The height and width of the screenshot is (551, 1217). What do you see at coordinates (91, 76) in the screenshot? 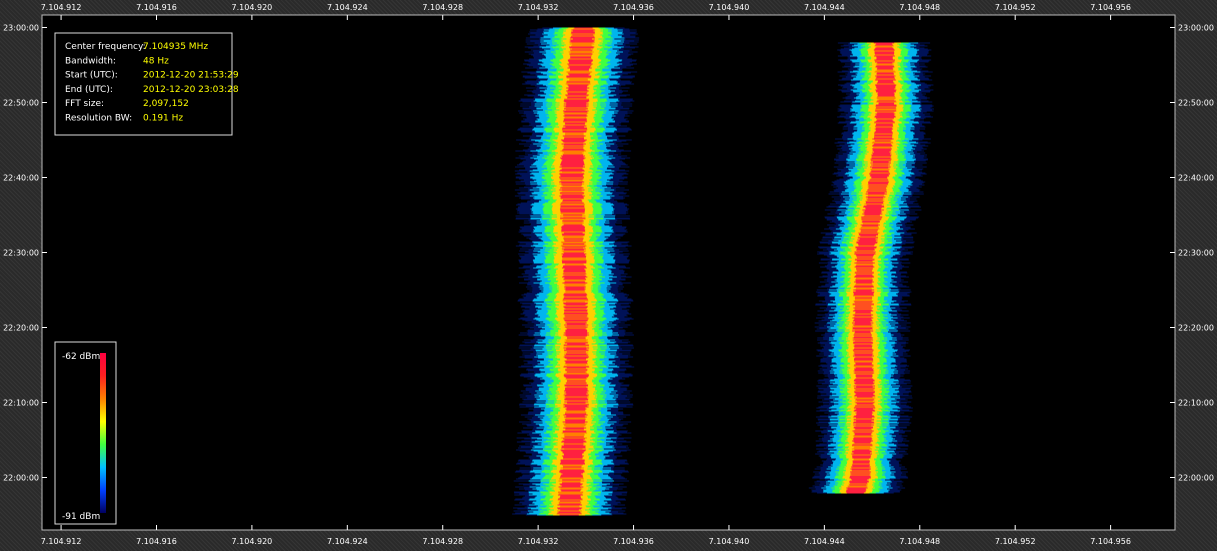
I see `info-label: Start (UTC):` at bounding box center [91, 76].